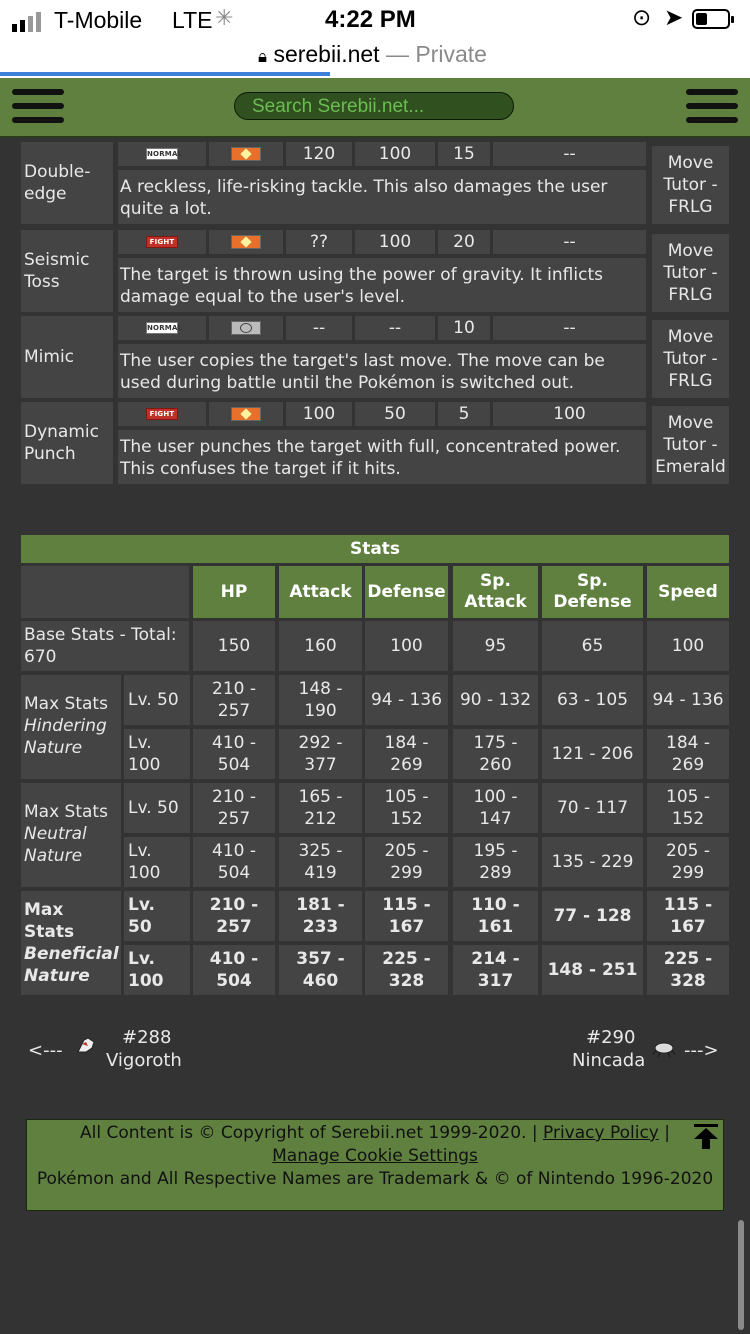 This screenshot has width=750, height=1334. I want to click on stat-header-2: Defense, so click(406, 592).